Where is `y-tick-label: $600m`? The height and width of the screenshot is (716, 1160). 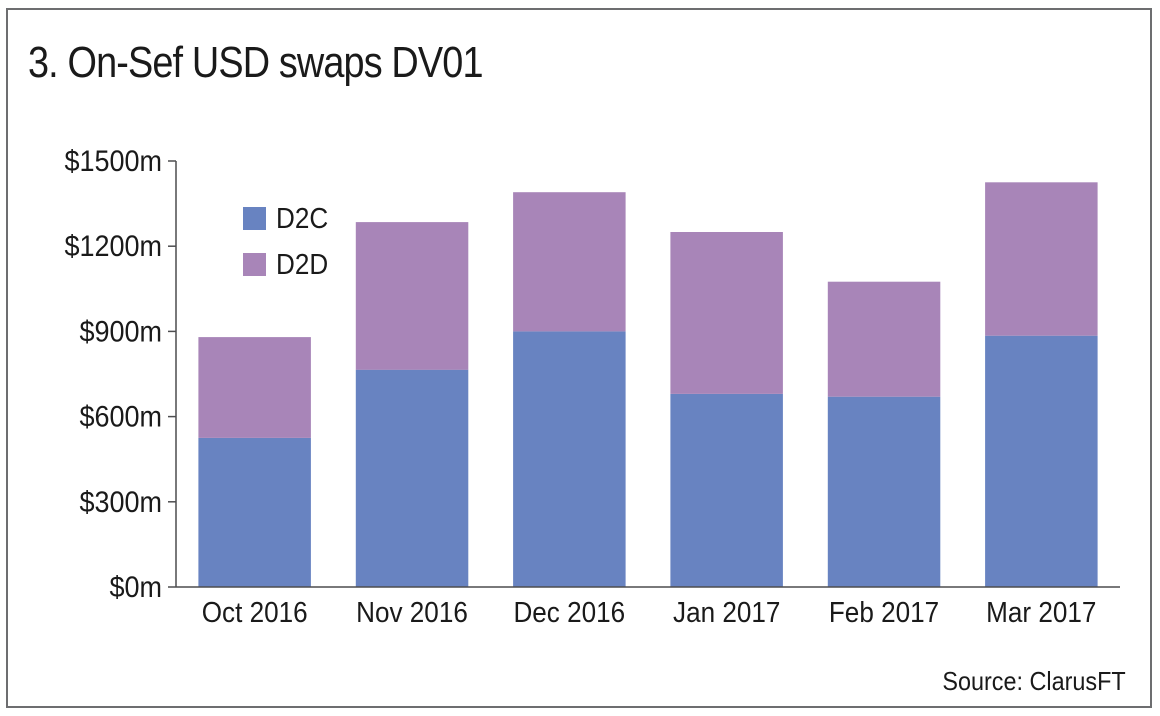 y-tick-label: $600m is located at coordinates (121, 417).